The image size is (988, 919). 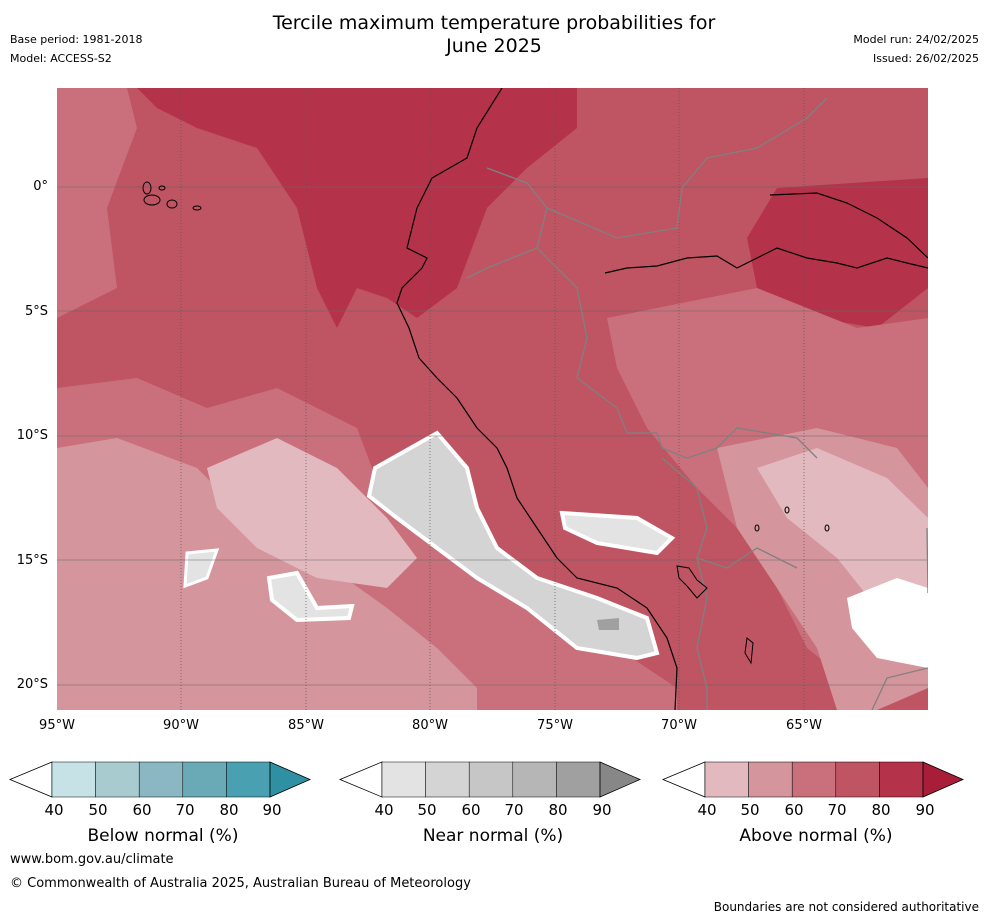 I want to click on near-normal-zone-ocean, so click(x=310, y=596).